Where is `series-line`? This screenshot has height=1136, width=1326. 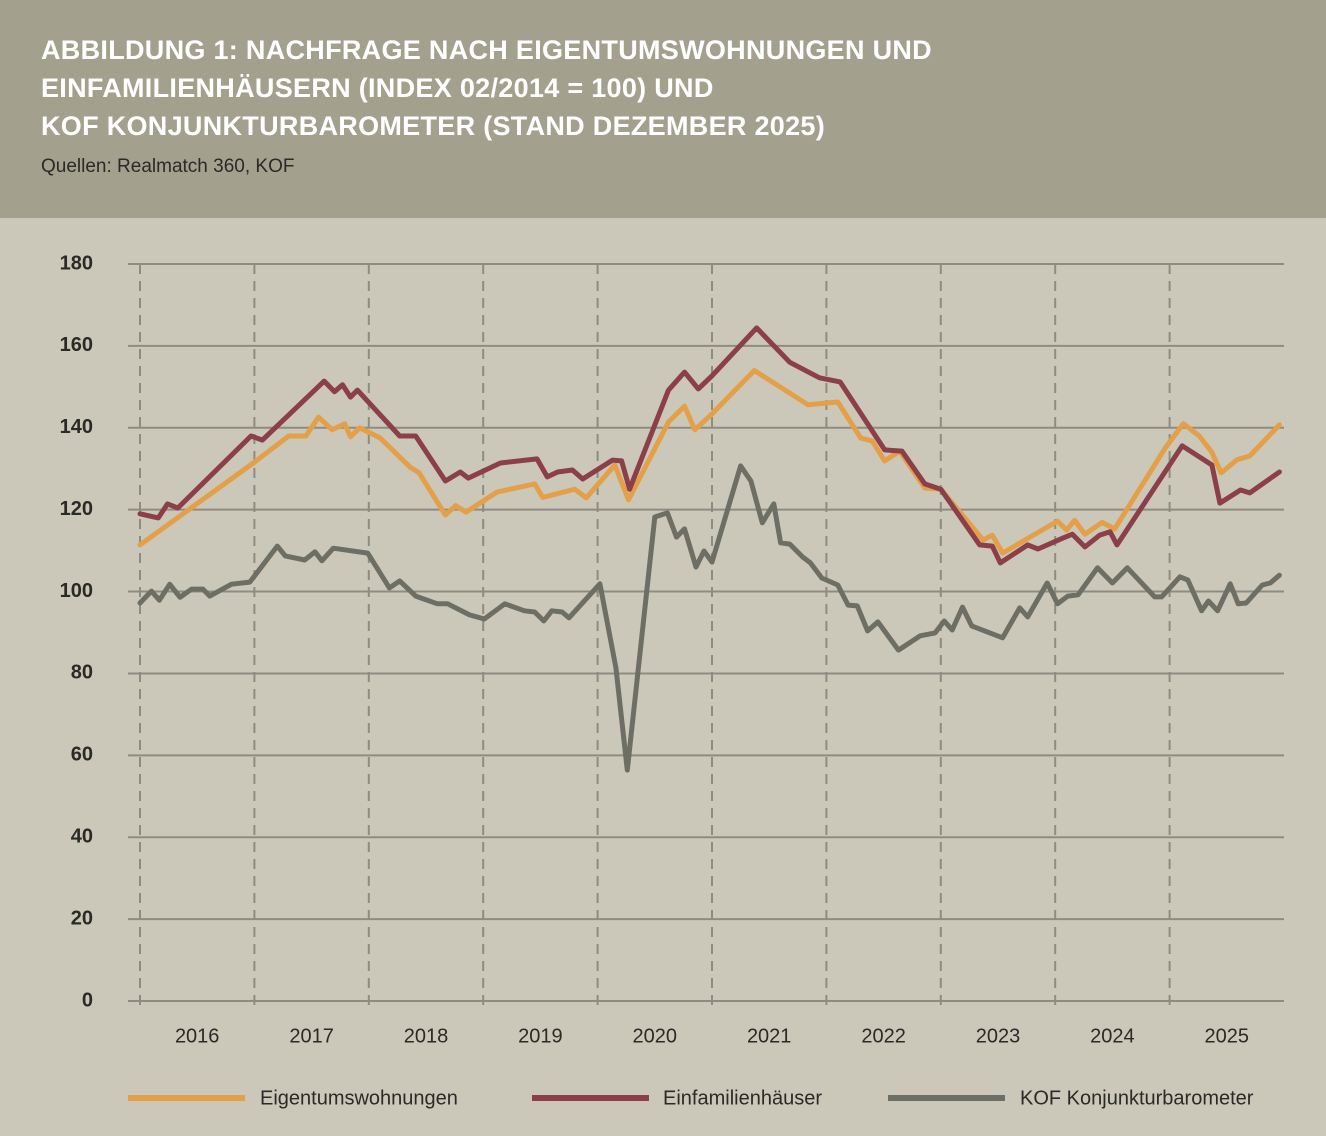 series-line is located at coordinates (709, 462).